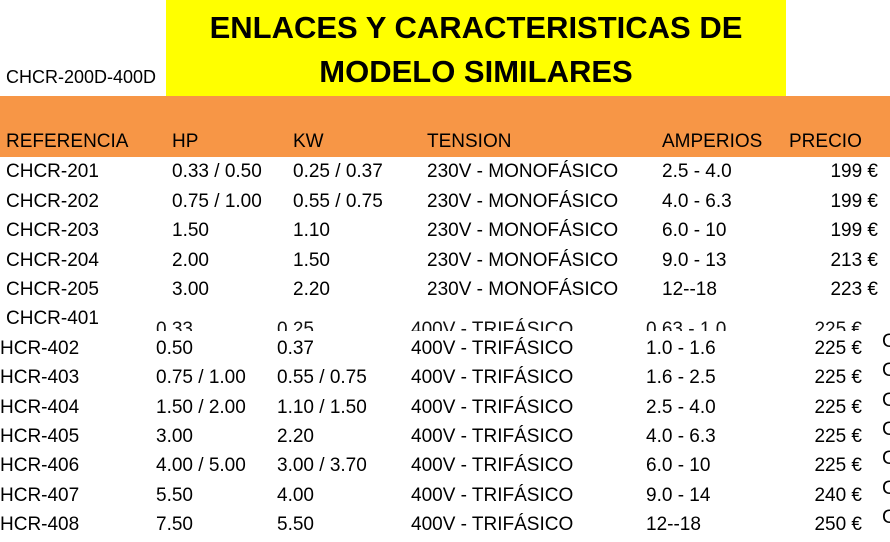 The width and height of the screenshot is (890, 542). Describe the element at coordinates (694, 260) in the screenshot. I see `cell-amp: 9.0 - 13` at that location.